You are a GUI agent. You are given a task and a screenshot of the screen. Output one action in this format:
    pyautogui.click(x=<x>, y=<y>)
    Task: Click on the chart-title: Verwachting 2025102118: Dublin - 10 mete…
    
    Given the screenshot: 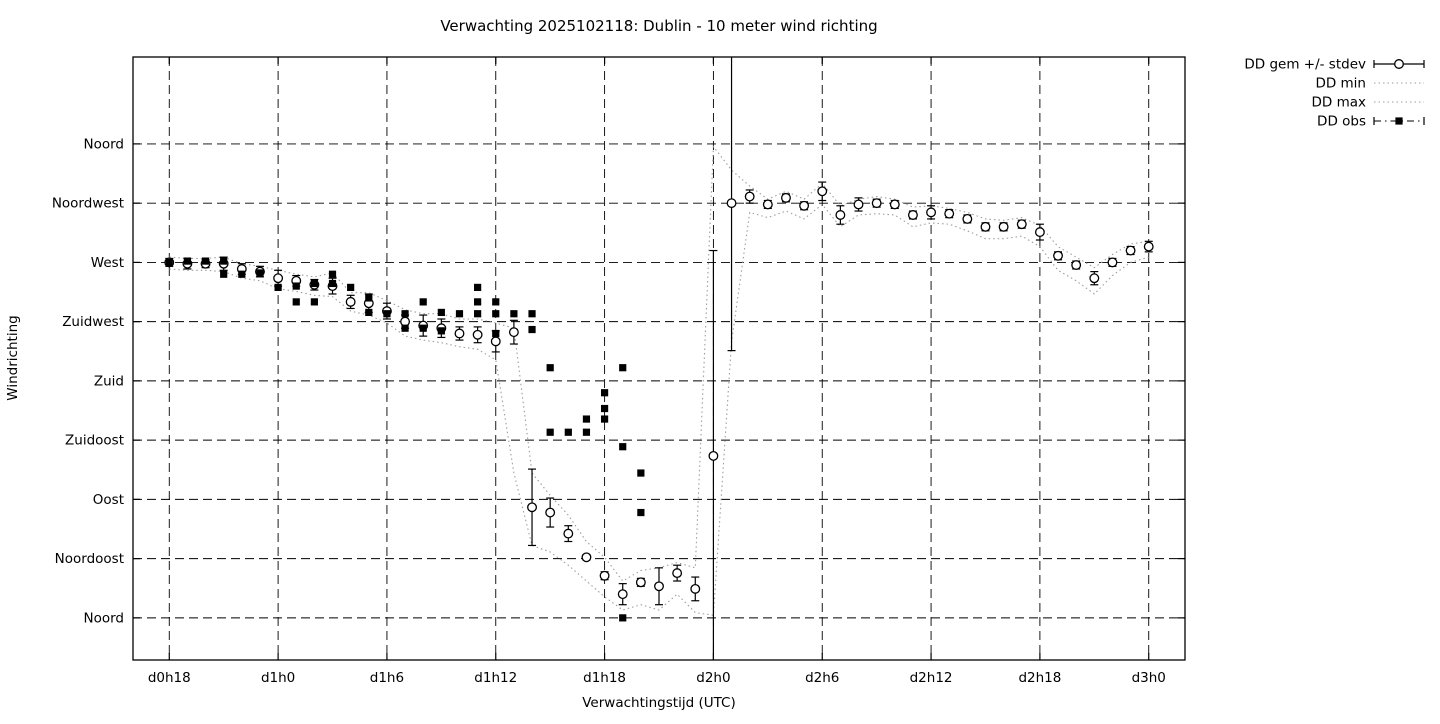 What is the action you would take?
    pyautogui.click(x=658, y=26)
    